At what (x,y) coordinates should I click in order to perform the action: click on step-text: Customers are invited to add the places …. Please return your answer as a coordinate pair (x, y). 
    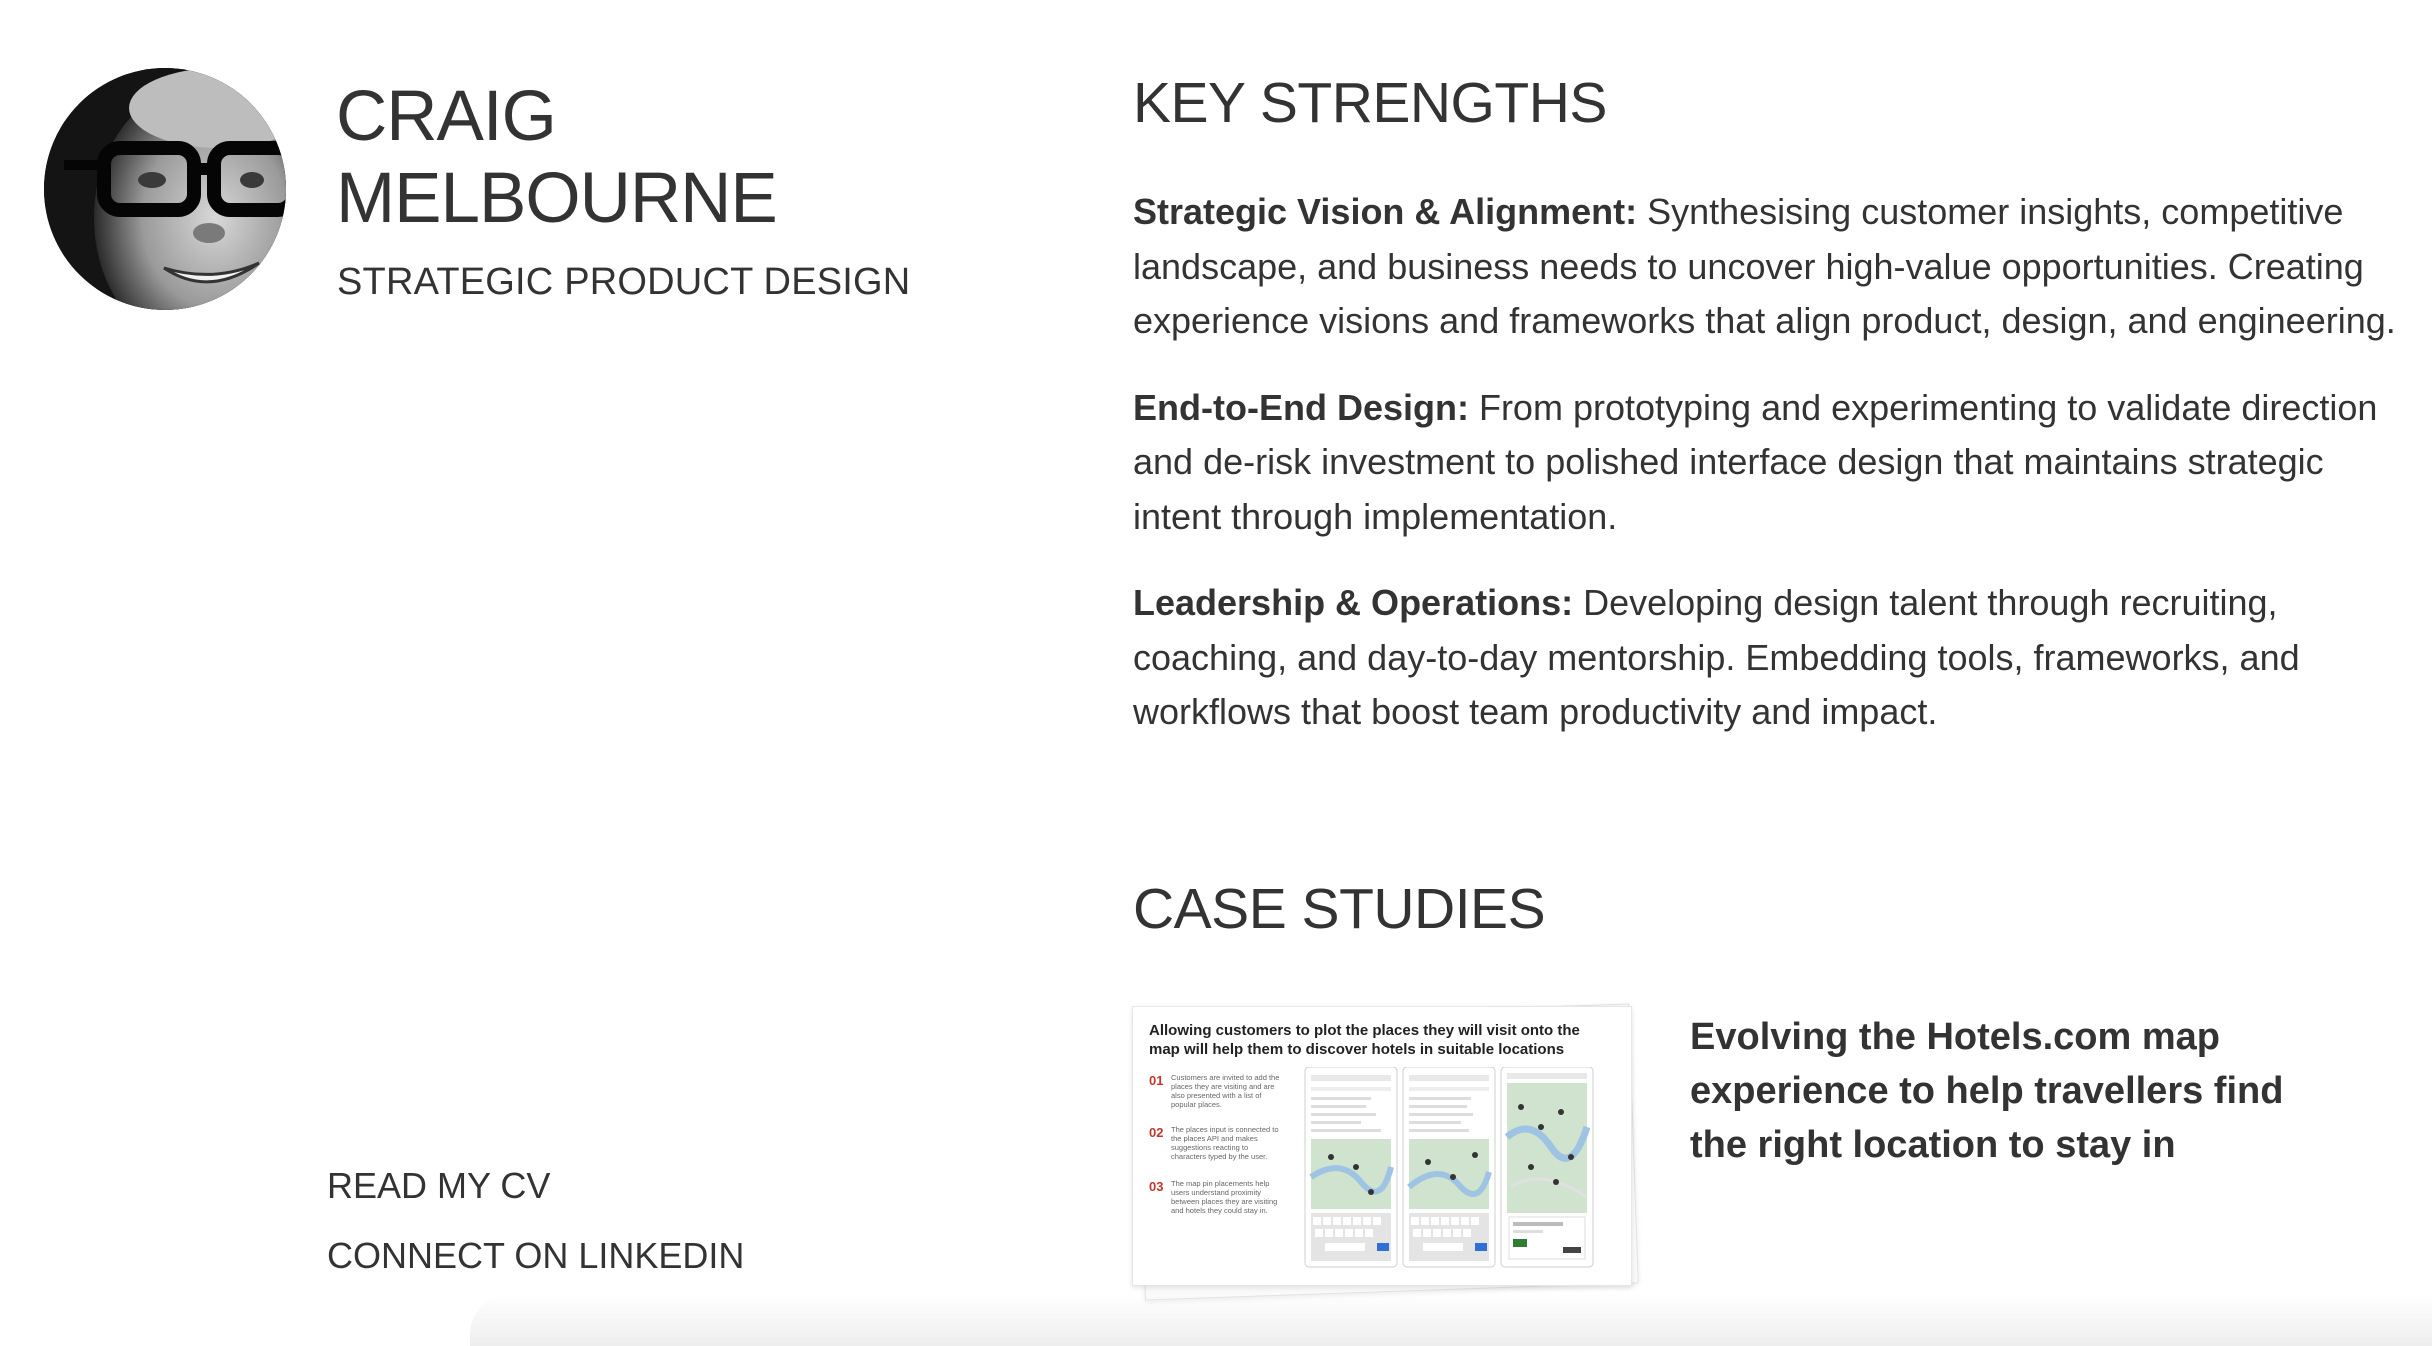
    Looking at the image, I should click on (1225, 1091).